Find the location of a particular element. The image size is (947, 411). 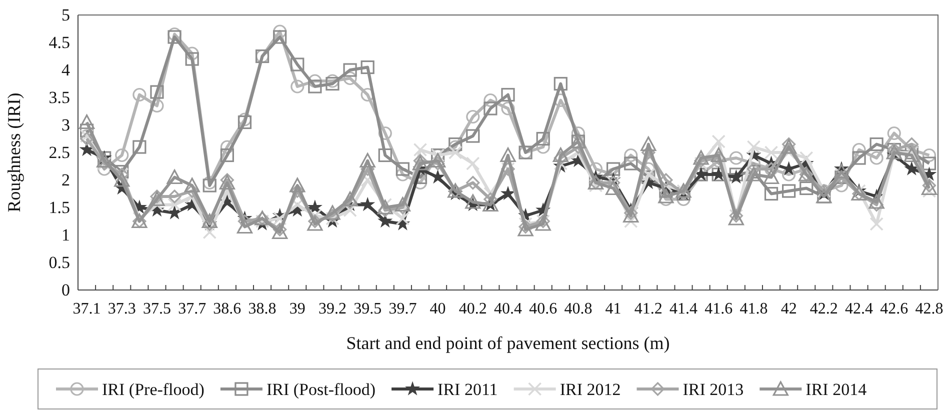

y-axis-title: Roughness (IRI) is located at coordinates (14, 152).